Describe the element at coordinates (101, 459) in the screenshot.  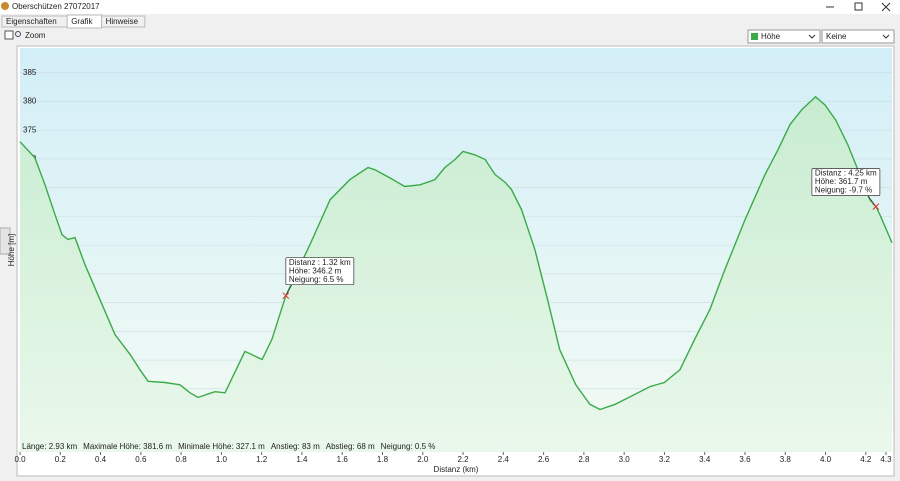
I see `x-tick-label: 0.4` at that location.